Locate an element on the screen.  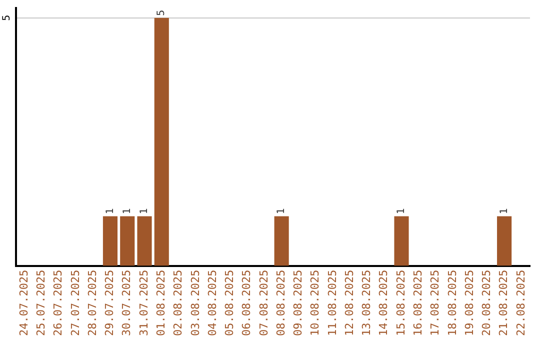
x-tick-label: 11.08.2025 is located at coordinates (332, 303).